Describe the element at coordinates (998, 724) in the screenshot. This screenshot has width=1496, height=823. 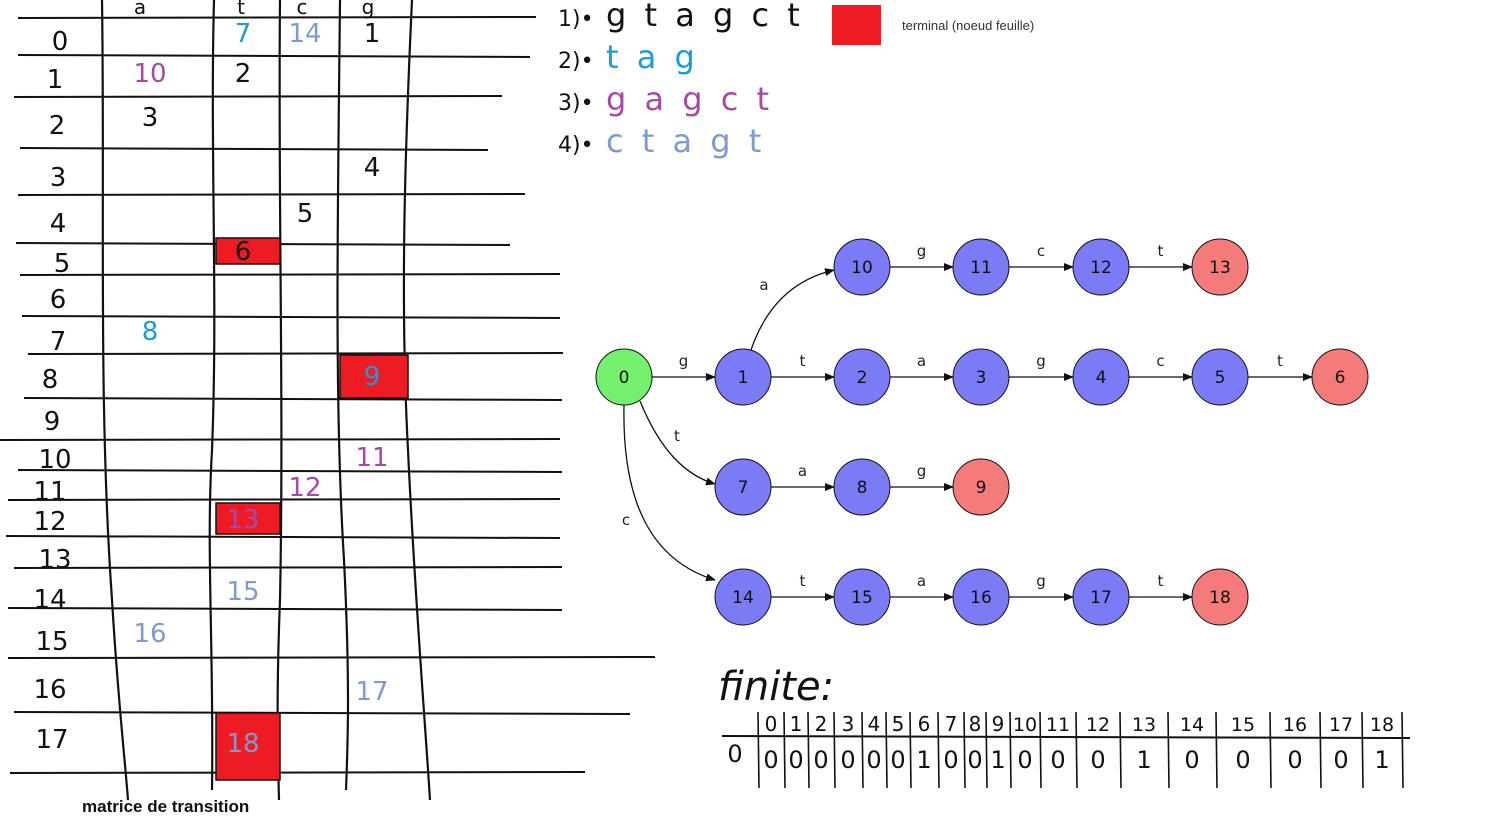
I see `finite-header: 9` at that location.